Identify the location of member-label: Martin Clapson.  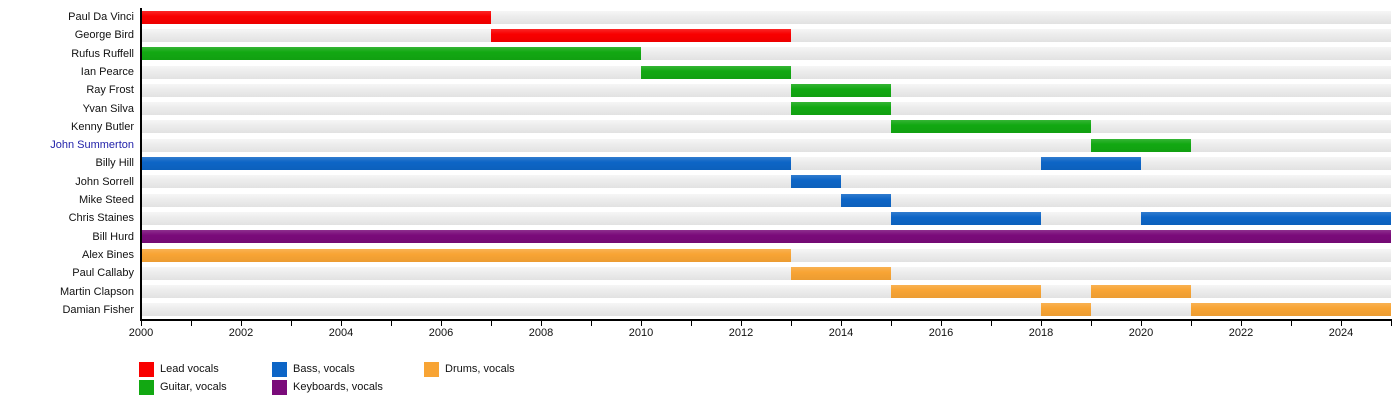
(97, 291).